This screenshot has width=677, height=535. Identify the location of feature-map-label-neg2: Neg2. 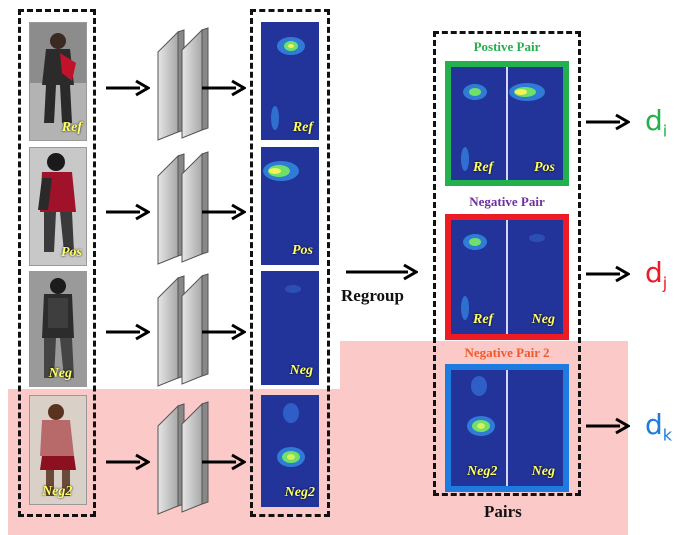
(299, 492).